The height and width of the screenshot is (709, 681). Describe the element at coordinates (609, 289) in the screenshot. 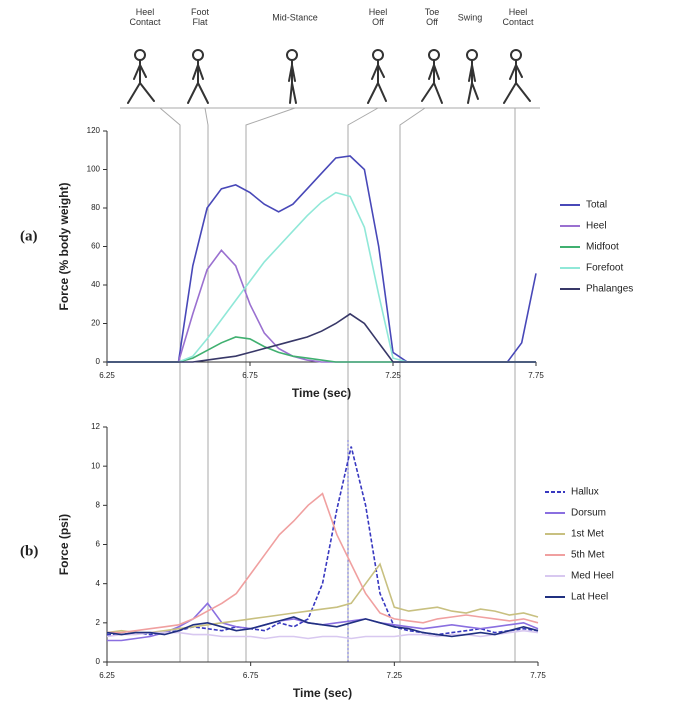

I see `legend-label: Phalanges` at that location.